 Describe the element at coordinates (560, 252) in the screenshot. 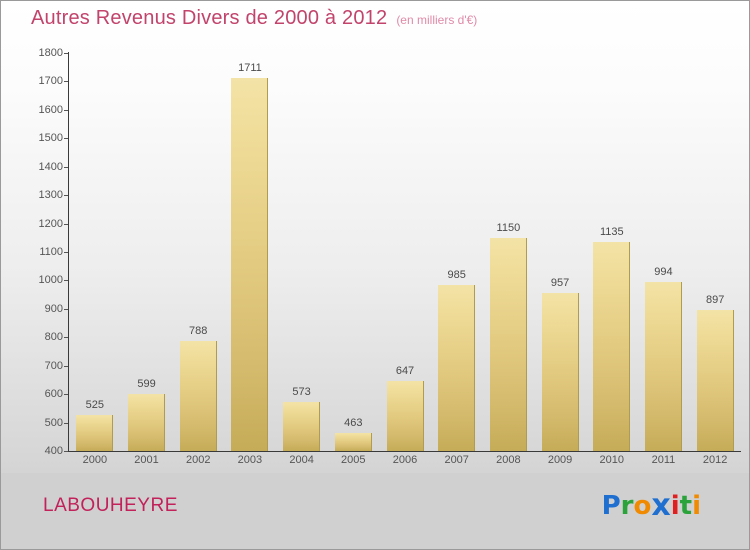

I see `bar-group: 957` at that location.